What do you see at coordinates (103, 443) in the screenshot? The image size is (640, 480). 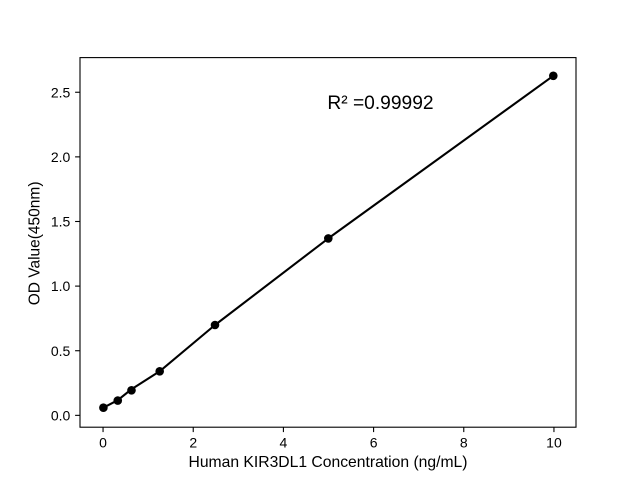 I see `svg-text: 0` at bounding box center [103, 443].